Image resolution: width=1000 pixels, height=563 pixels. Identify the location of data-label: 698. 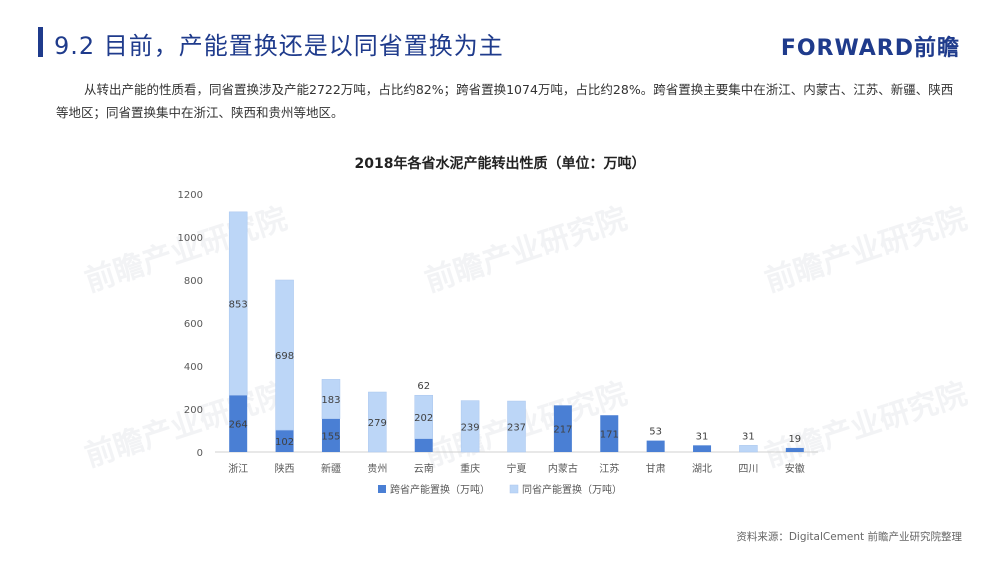
(284, 356).